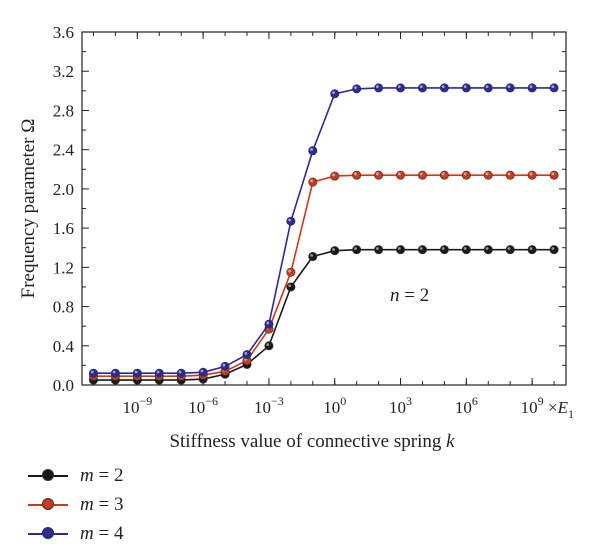  Describe the element at coordinates (63, 32) in the screenshot. I see `y-tick-label: 3.6` at that location.